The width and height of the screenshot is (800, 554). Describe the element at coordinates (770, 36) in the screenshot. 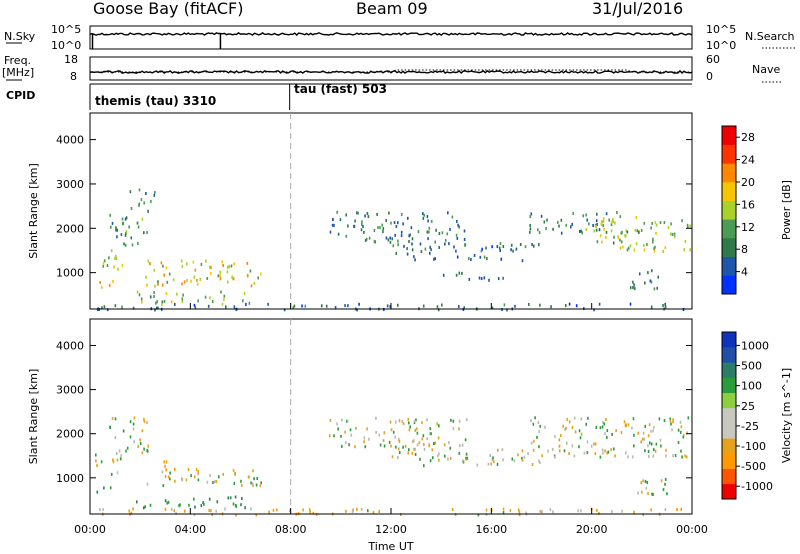

I see `nsearch-label: N.Search` at that location.